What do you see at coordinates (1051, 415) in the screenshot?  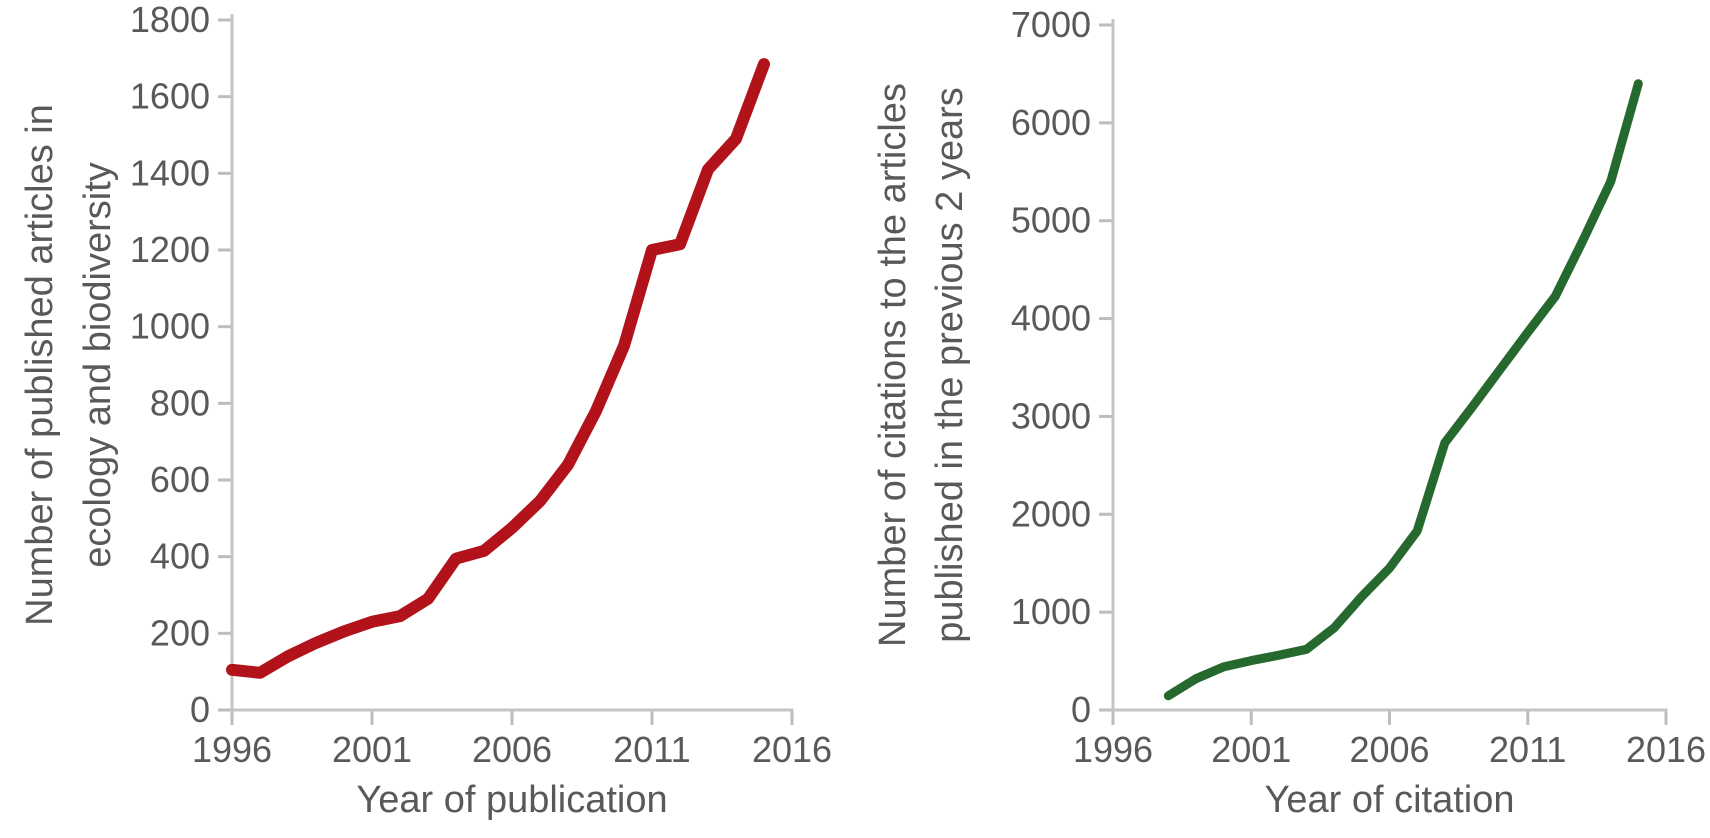 I see `y-tick-label-citations: 3000` at bounding box center [1051, 415].